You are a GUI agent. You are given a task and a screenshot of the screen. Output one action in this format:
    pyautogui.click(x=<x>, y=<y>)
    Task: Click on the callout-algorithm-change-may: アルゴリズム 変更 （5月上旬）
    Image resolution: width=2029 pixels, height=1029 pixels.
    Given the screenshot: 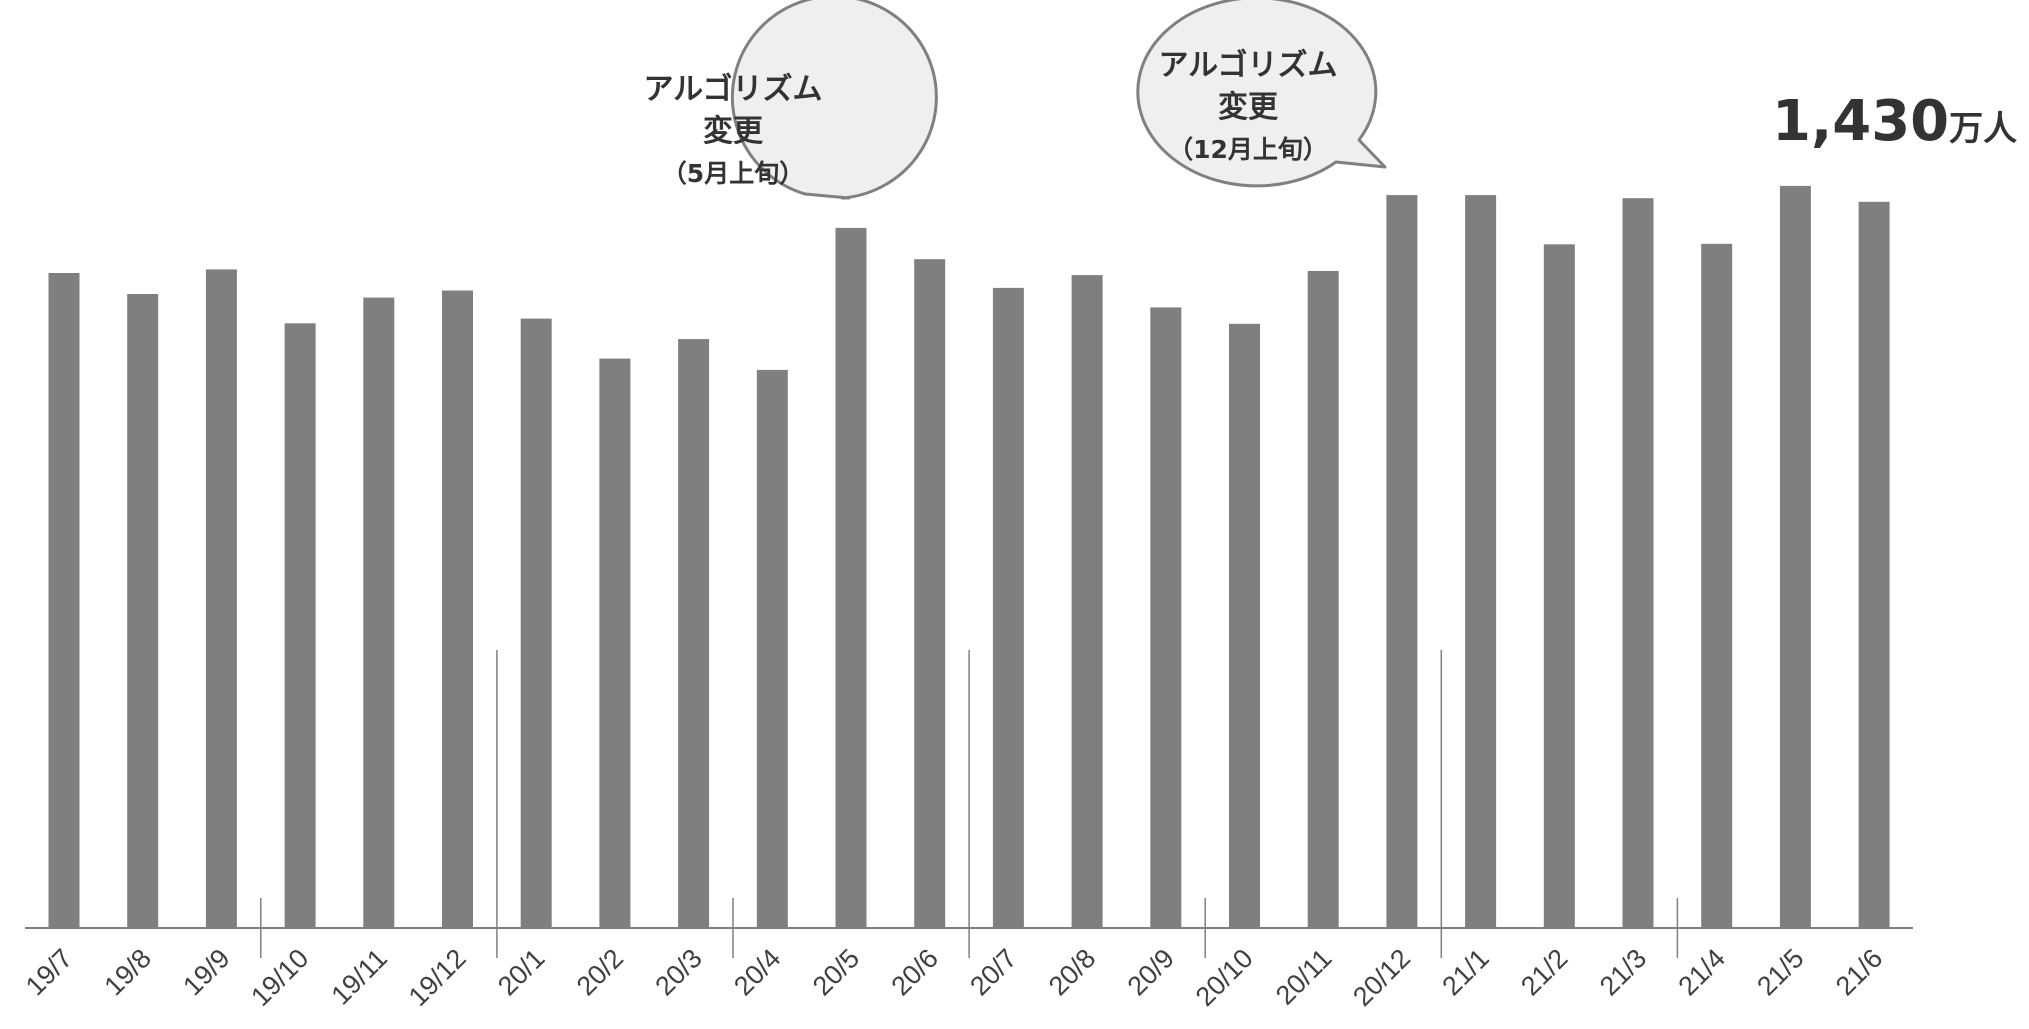 What is the action you would take?
    pyautogui.click(x=790, y=100)
    